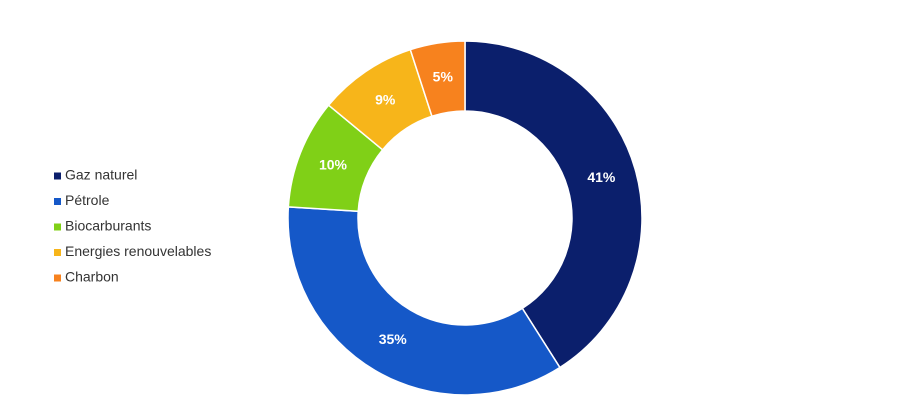 The width and height of the screenshot is (910, 420). What do you see at coordinates (87, 200) in the screenshot?
I see `legend-label: Pétrole` at bounding box center [87, 200].